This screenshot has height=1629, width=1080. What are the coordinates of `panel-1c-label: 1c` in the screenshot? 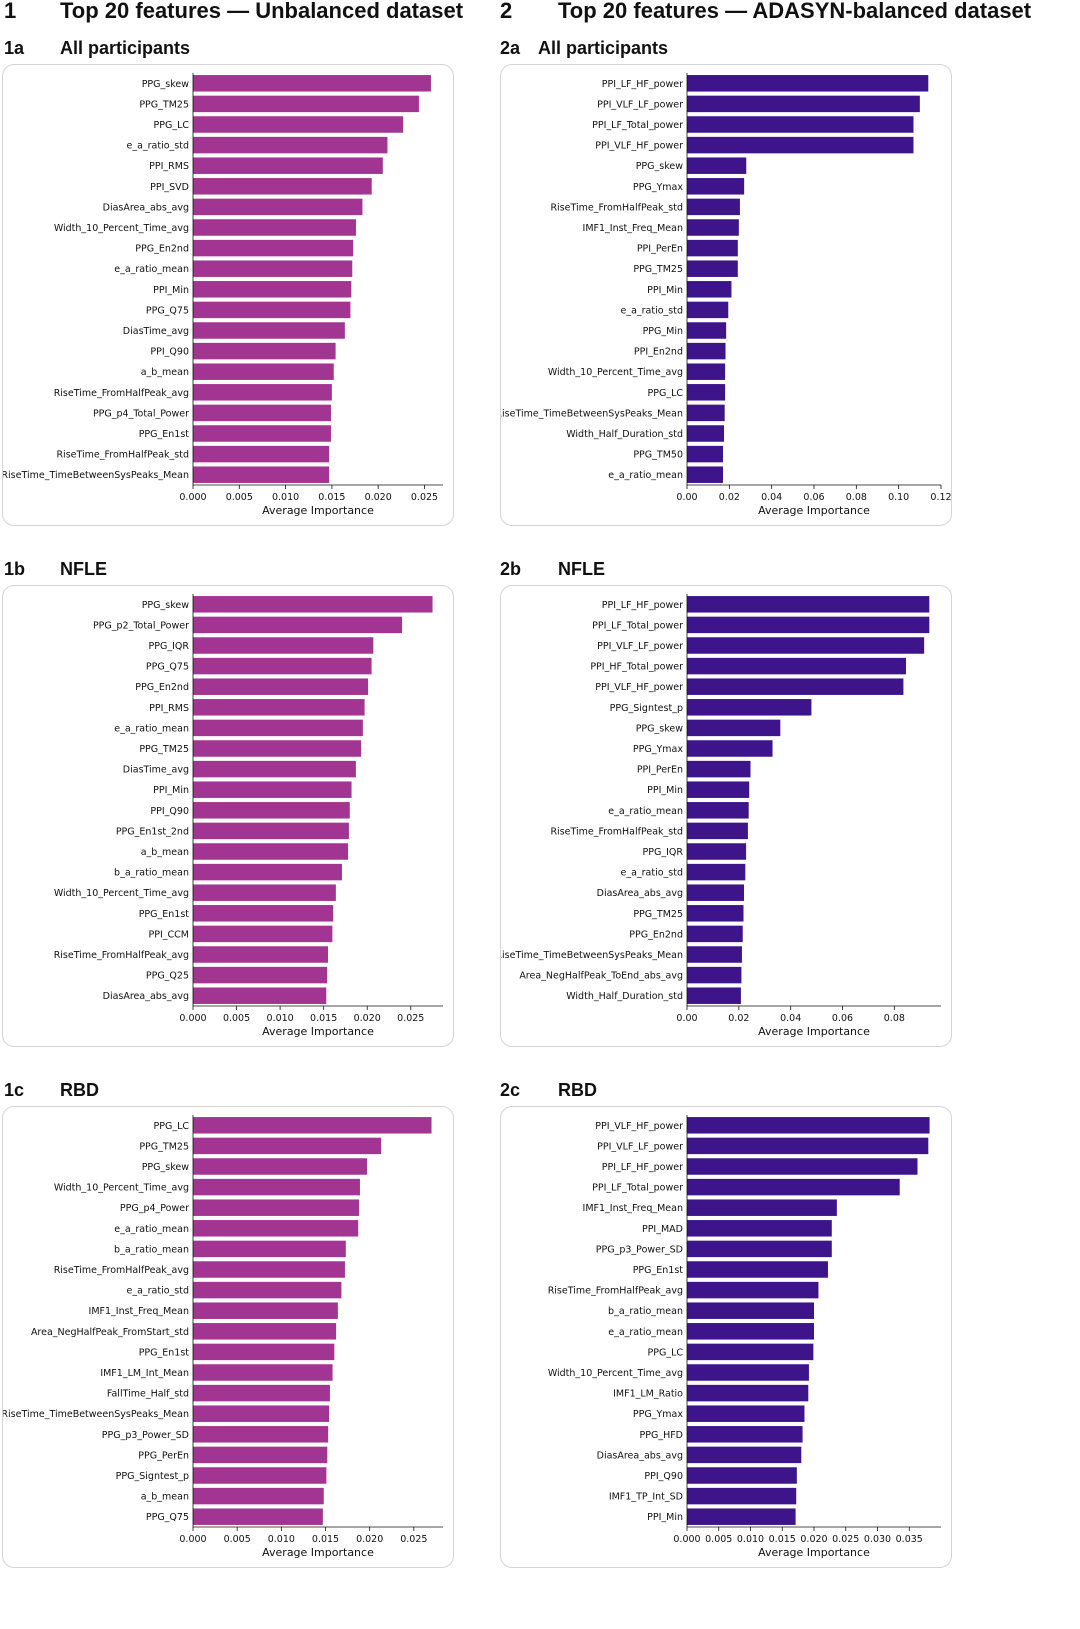 It's located at (14, 1090).